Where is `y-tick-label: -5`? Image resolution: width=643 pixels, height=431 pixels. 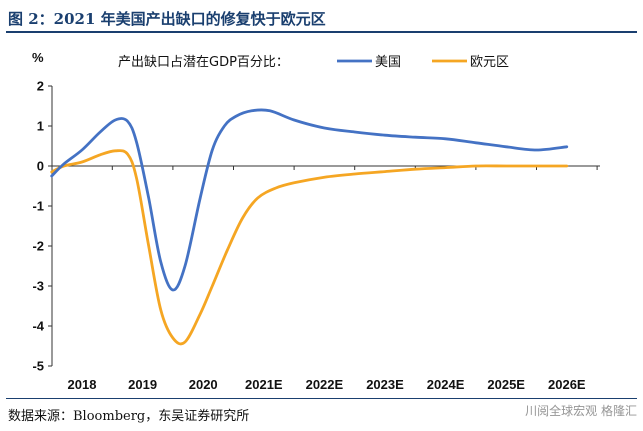 y-tick-label: -5 is located at coordinates (38, 366).